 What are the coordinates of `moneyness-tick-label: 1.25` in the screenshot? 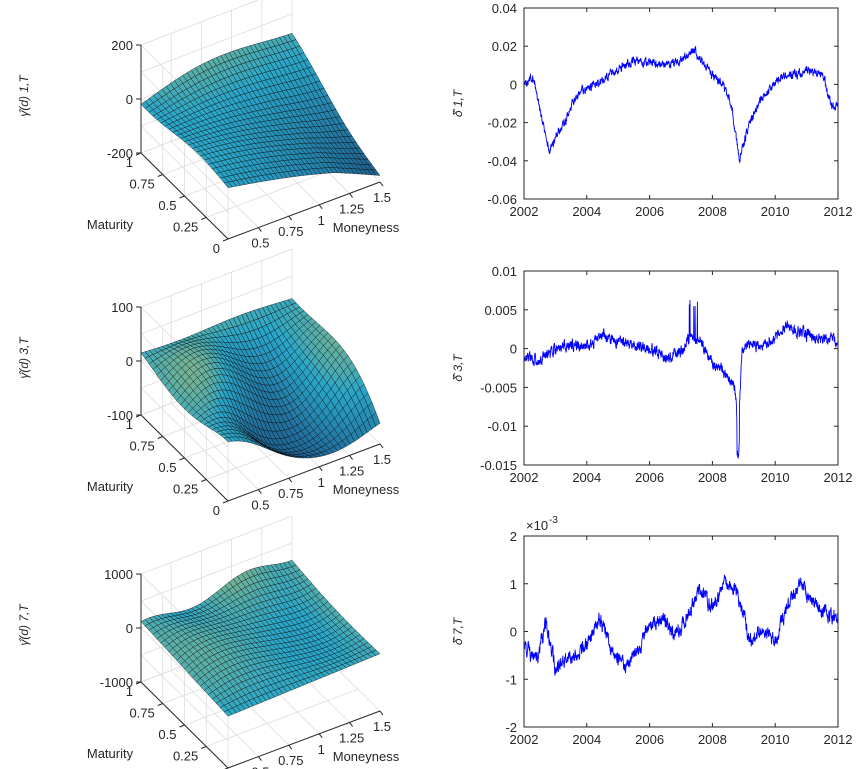 It's located at (351, 208).